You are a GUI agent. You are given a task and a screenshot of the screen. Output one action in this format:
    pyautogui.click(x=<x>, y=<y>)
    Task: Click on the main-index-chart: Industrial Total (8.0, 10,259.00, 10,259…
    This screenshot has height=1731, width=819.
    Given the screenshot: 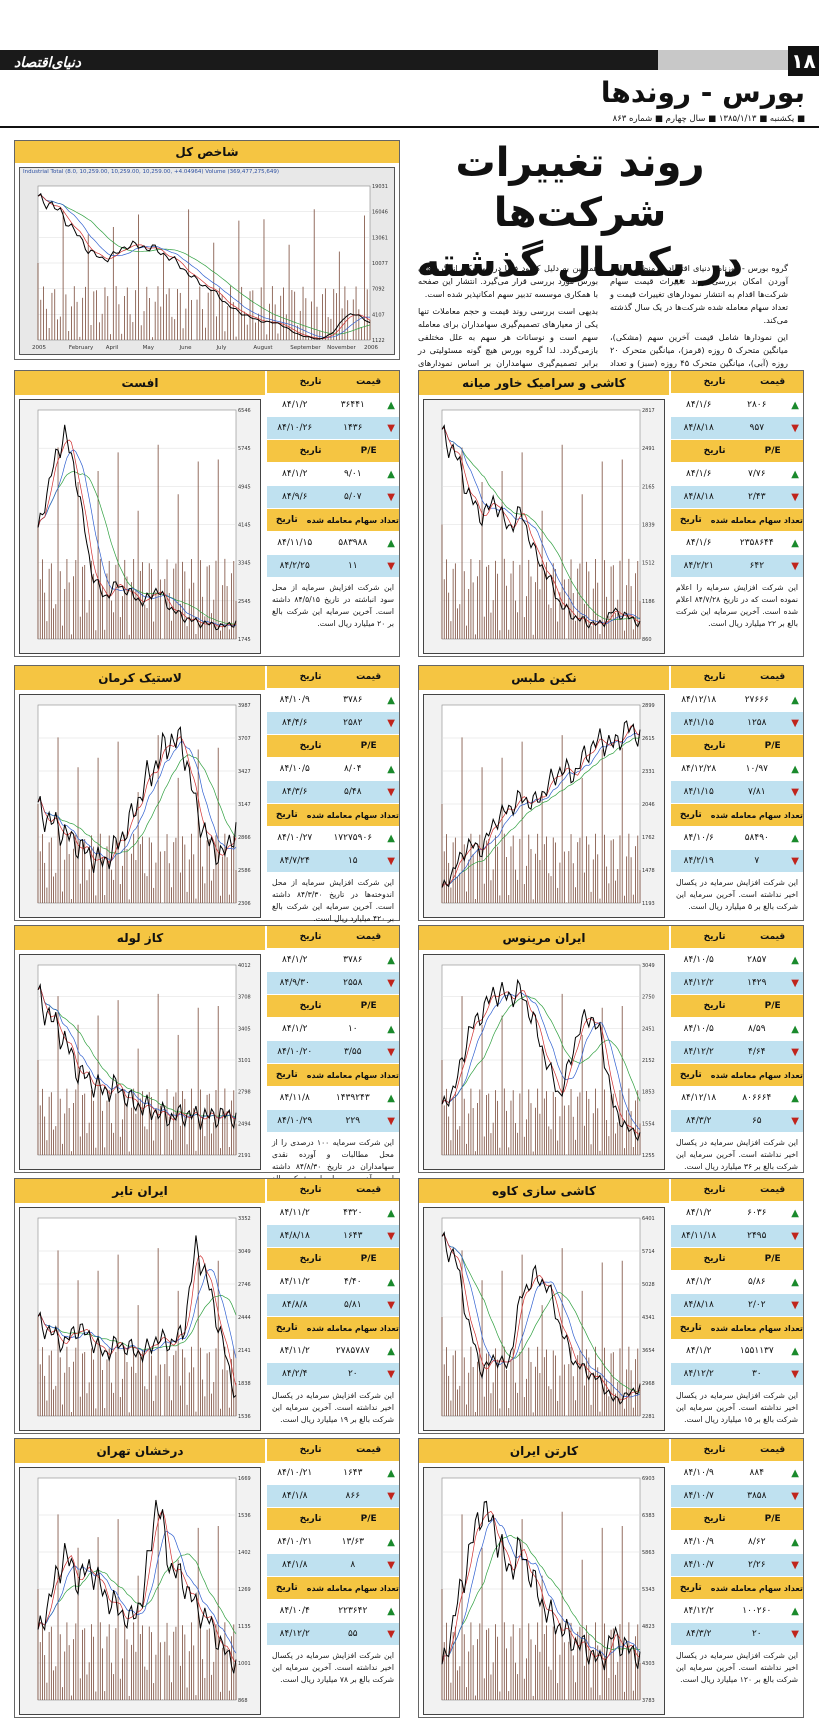 What is the action you would take?
    pyautogui.click(x=207, y=261)
    